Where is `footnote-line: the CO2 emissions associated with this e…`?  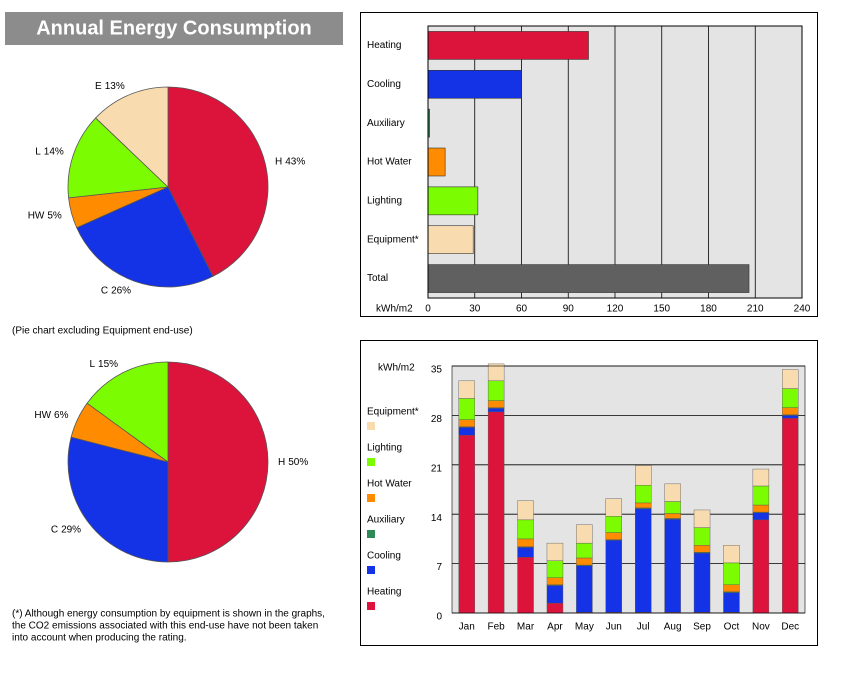
footnote-line: the CO2 emissions associated with this e… is located at coordinates (165, 626).